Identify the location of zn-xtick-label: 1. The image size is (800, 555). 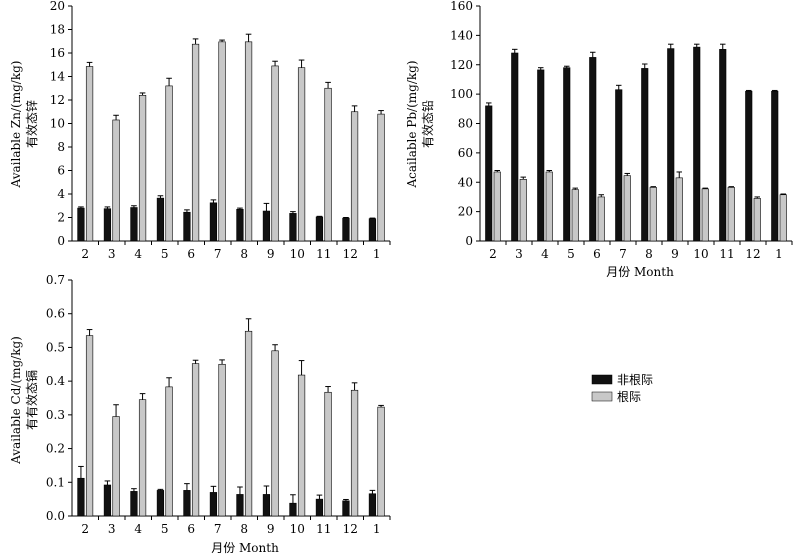
(377, 254).